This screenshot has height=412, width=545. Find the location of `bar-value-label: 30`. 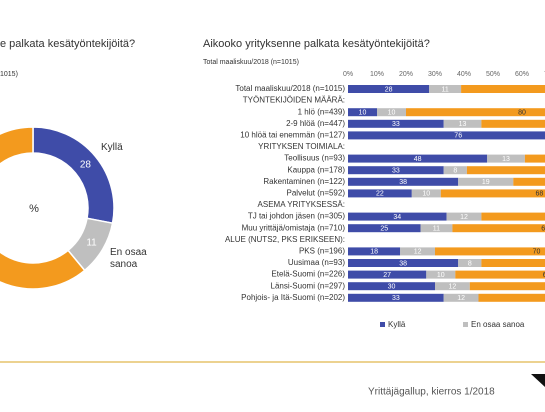

bar-value-label: 30 is located at coordinates (392, 287).